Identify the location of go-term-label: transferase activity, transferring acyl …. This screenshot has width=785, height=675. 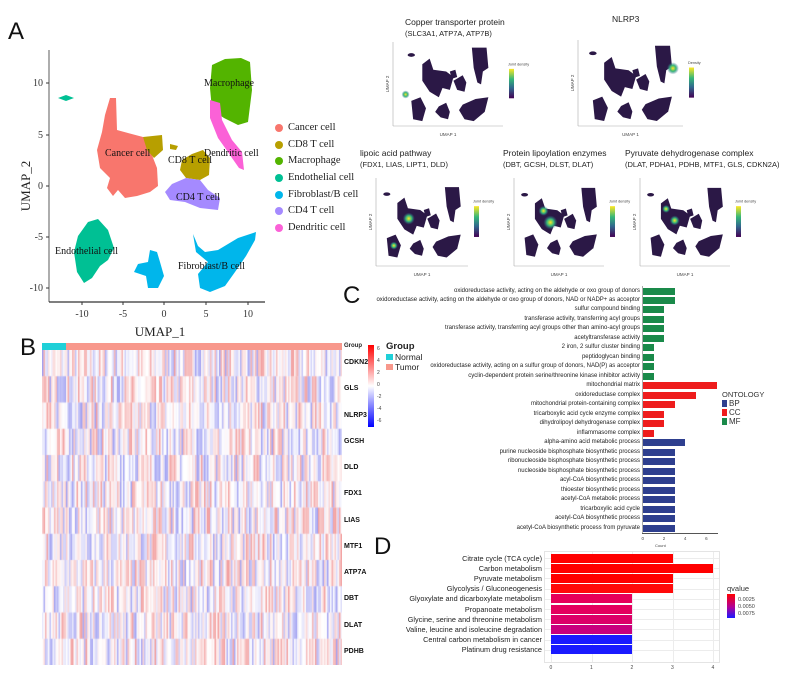
(542, 328).